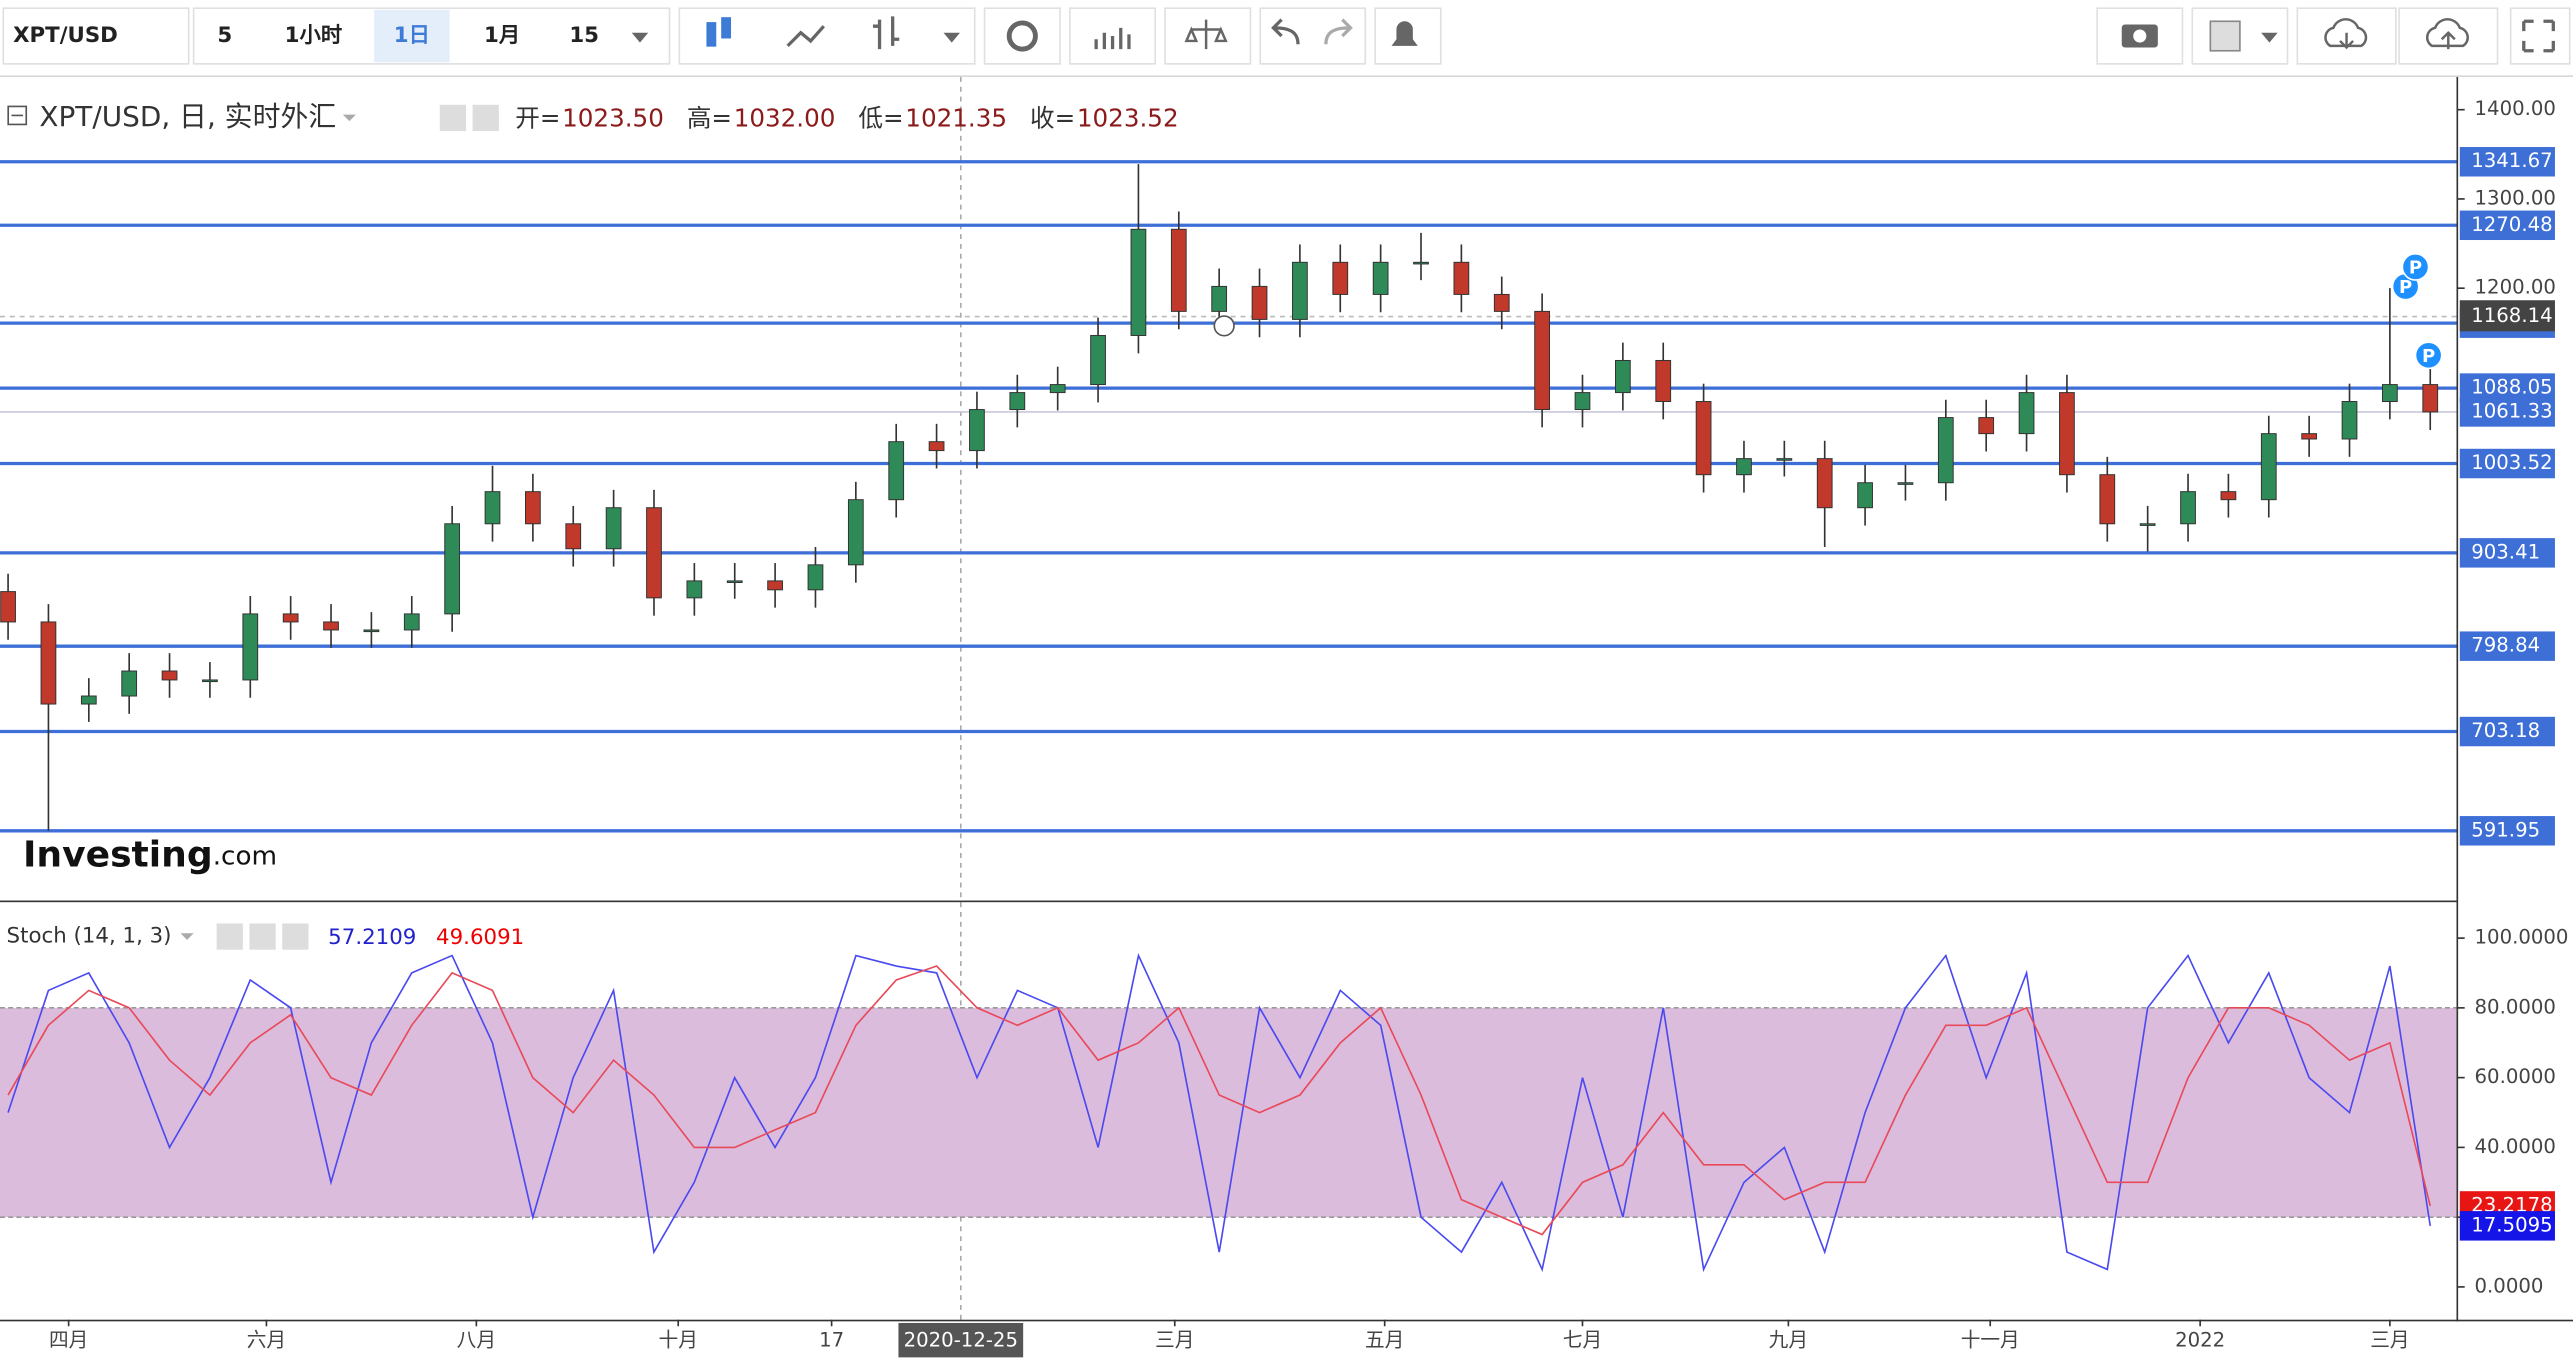 This screenshot has height=1359, width=2573. Describe the element at coordinates (880, 118) in the screenshot. I see `ohlc-label: 低=` at that location.